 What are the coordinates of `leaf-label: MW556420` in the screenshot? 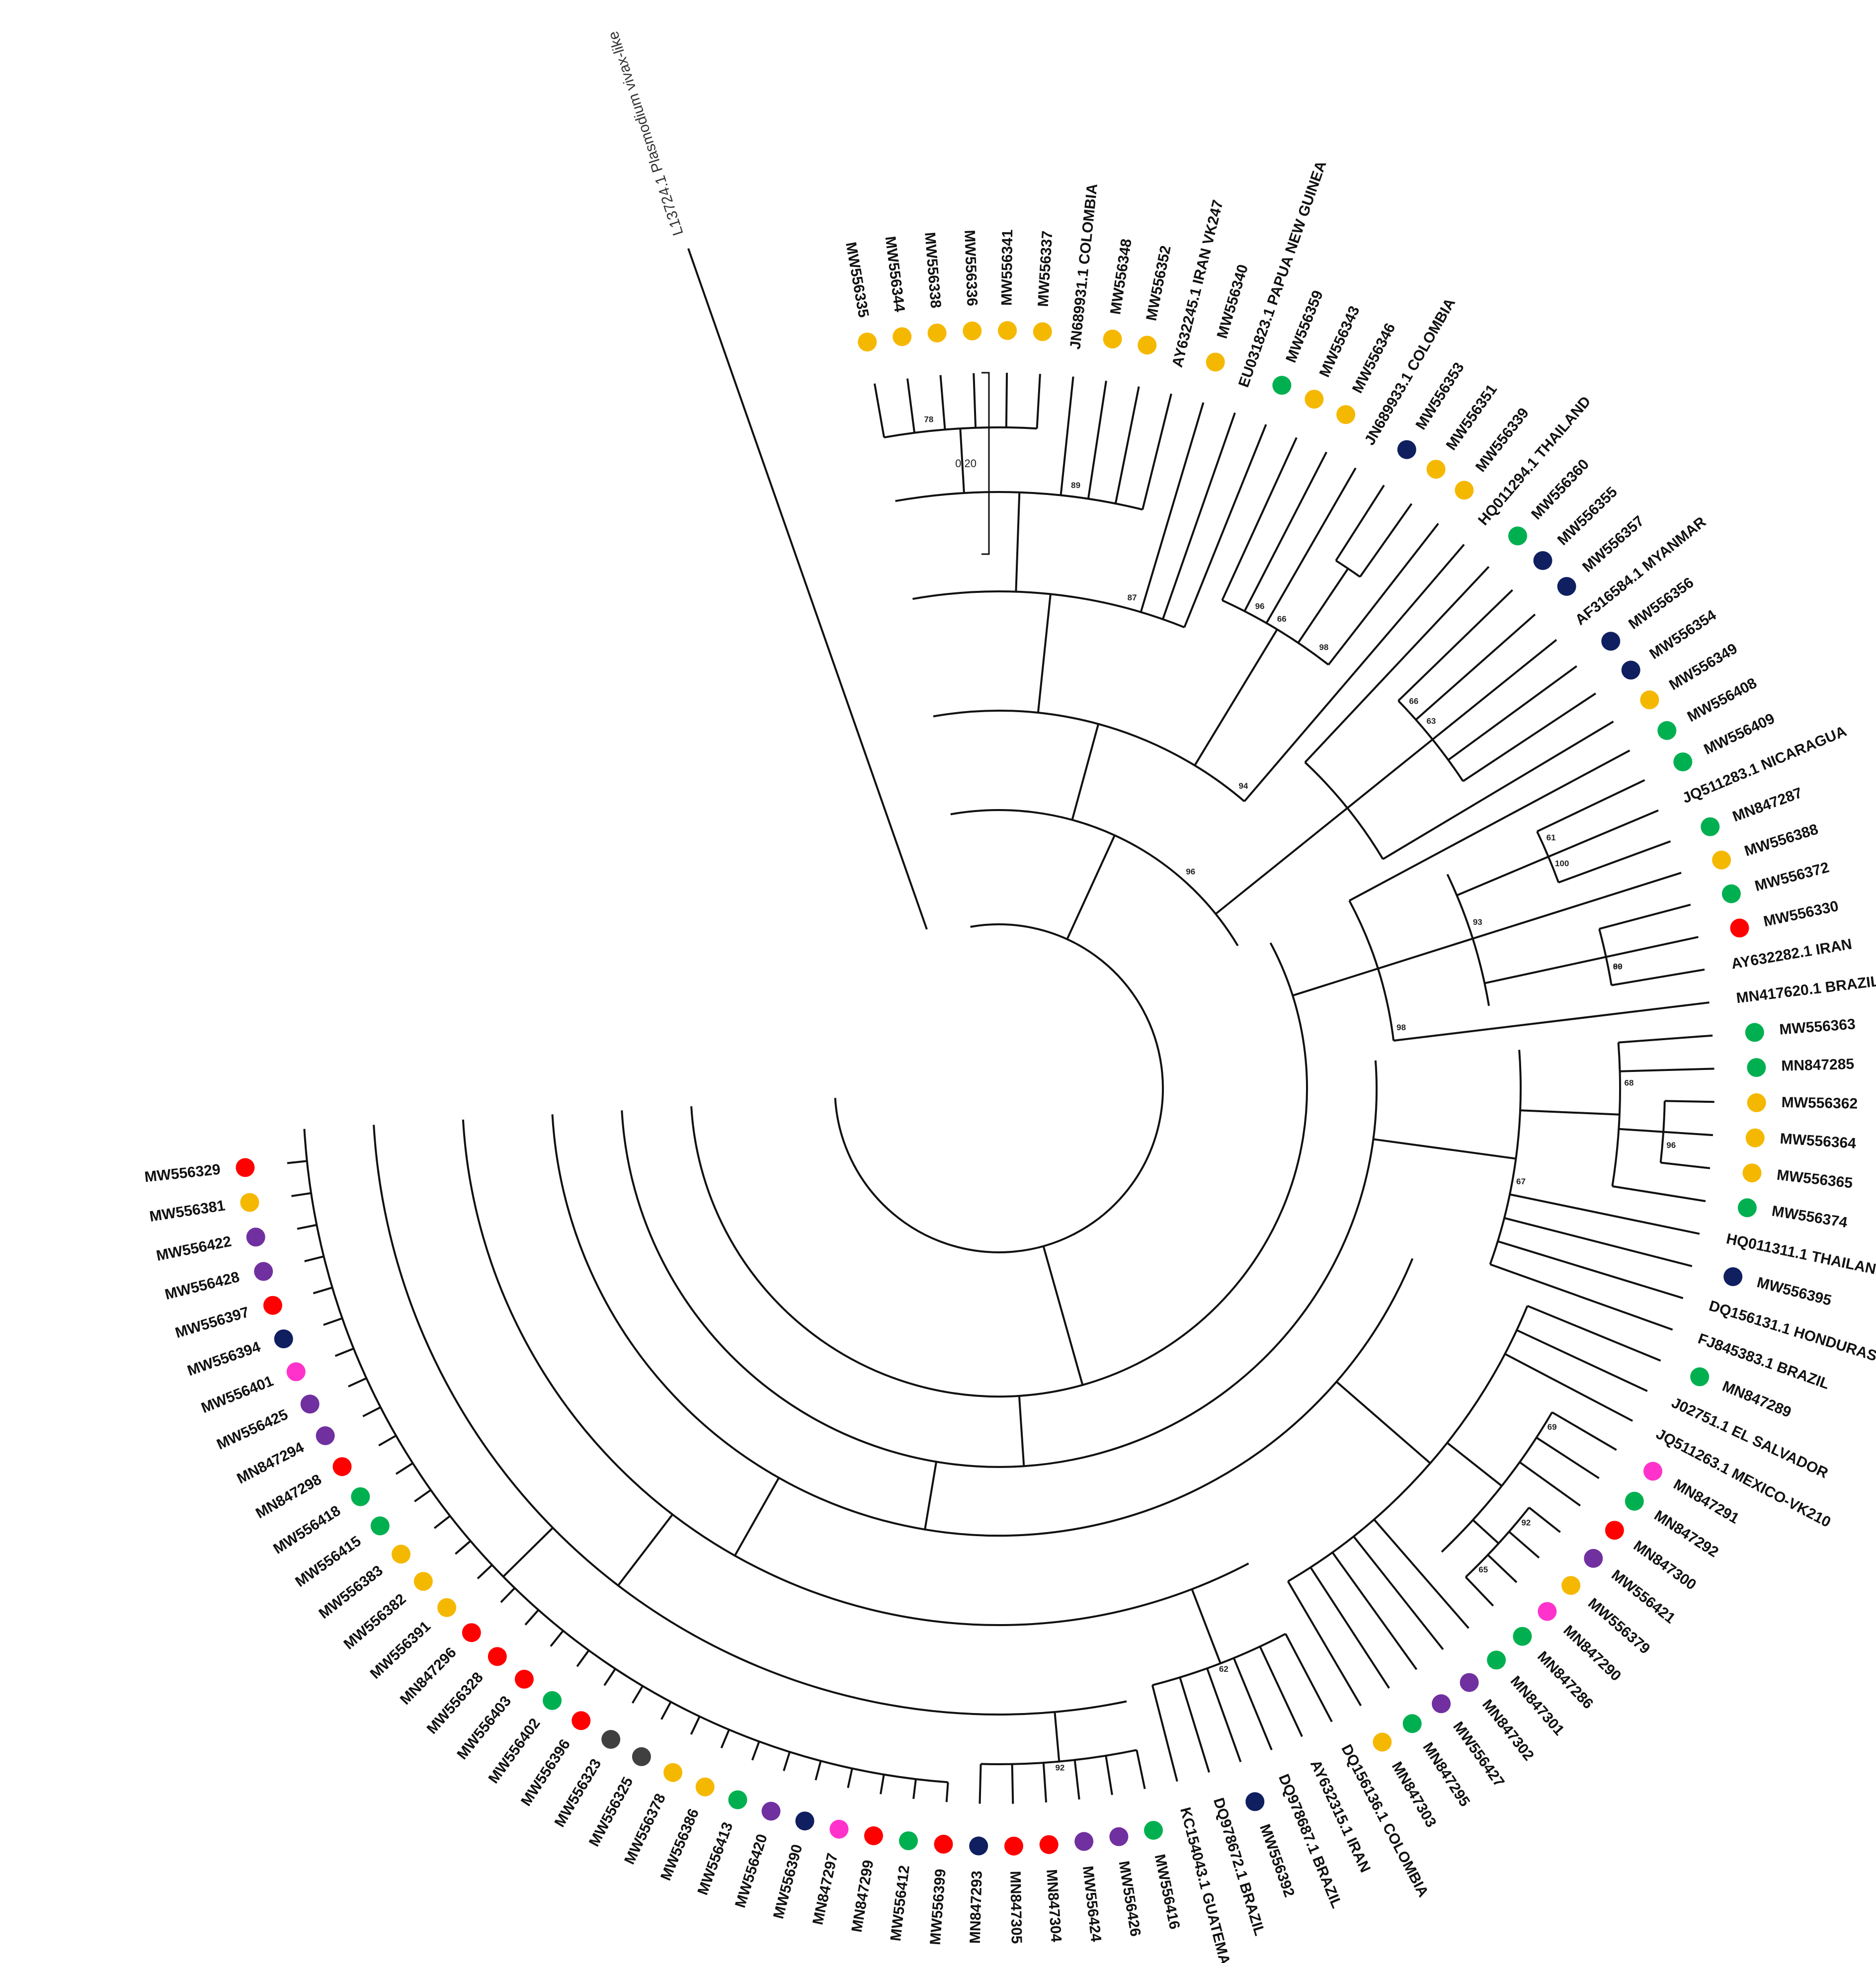 It's located at (751, 1871).